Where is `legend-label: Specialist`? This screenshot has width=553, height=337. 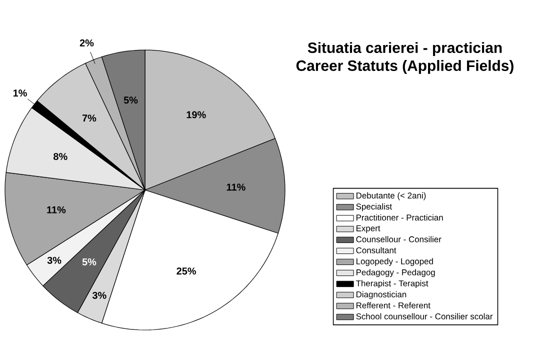 legend-label: Specialist is located at coordinates (374, 207).